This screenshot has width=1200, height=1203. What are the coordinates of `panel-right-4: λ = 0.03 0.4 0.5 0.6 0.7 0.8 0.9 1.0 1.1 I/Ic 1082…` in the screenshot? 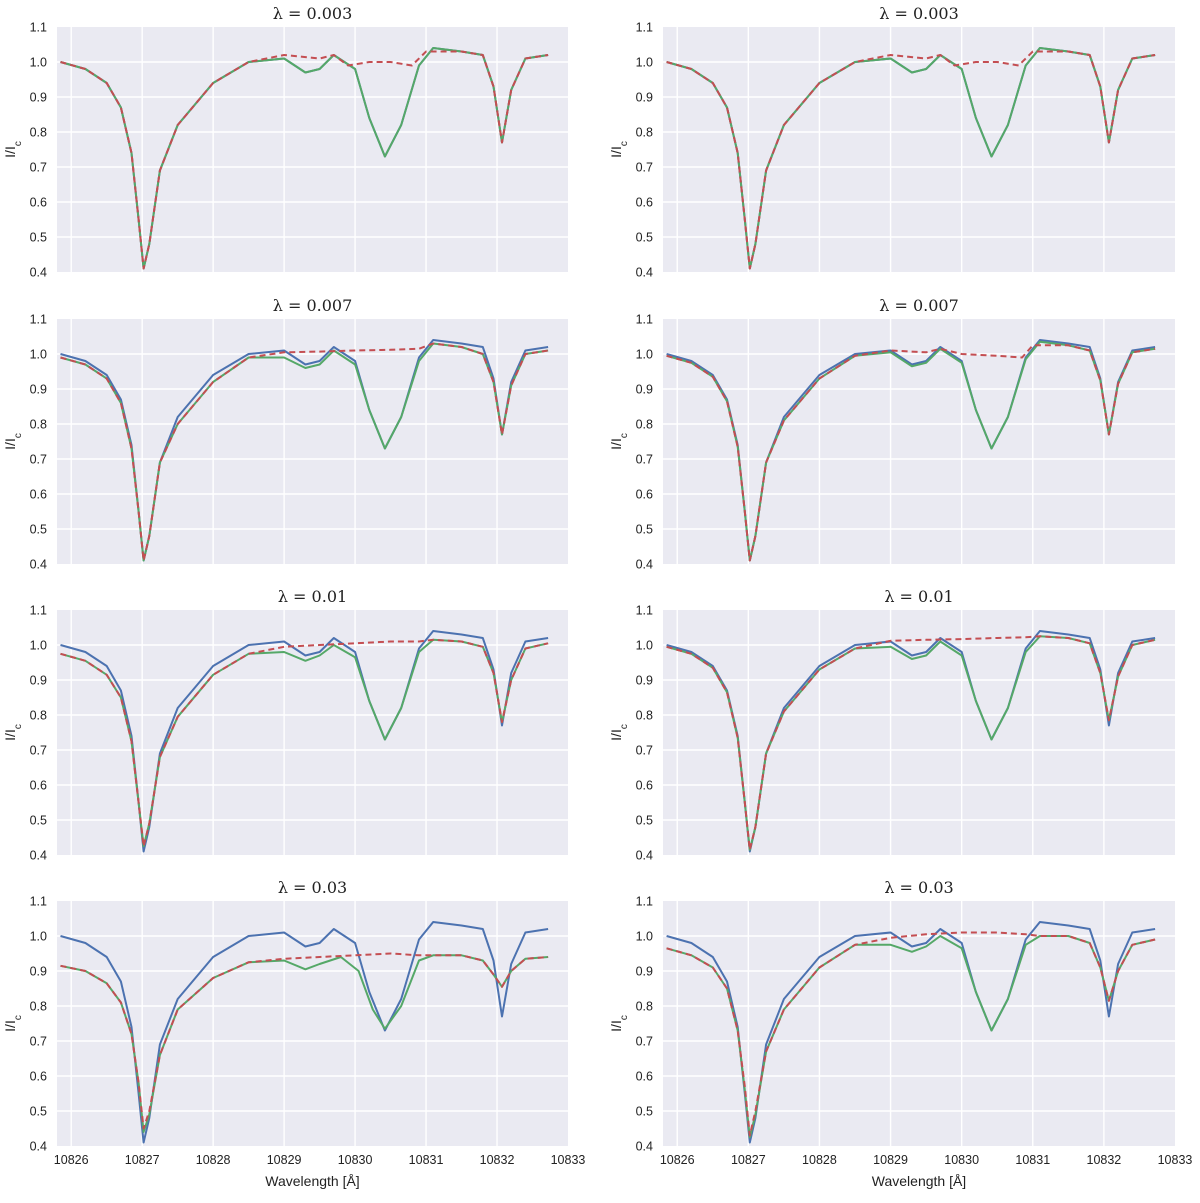 It's located at (900, 1033).